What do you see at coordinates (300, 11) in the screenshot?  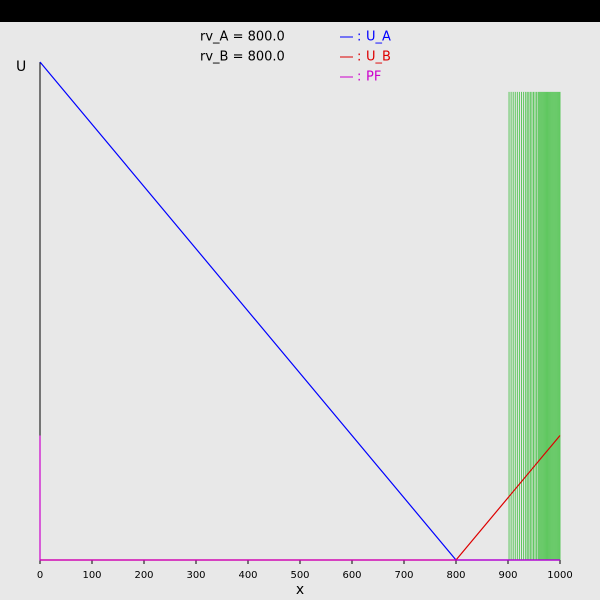 I see `title-bar` at bounding box center [300, 11].